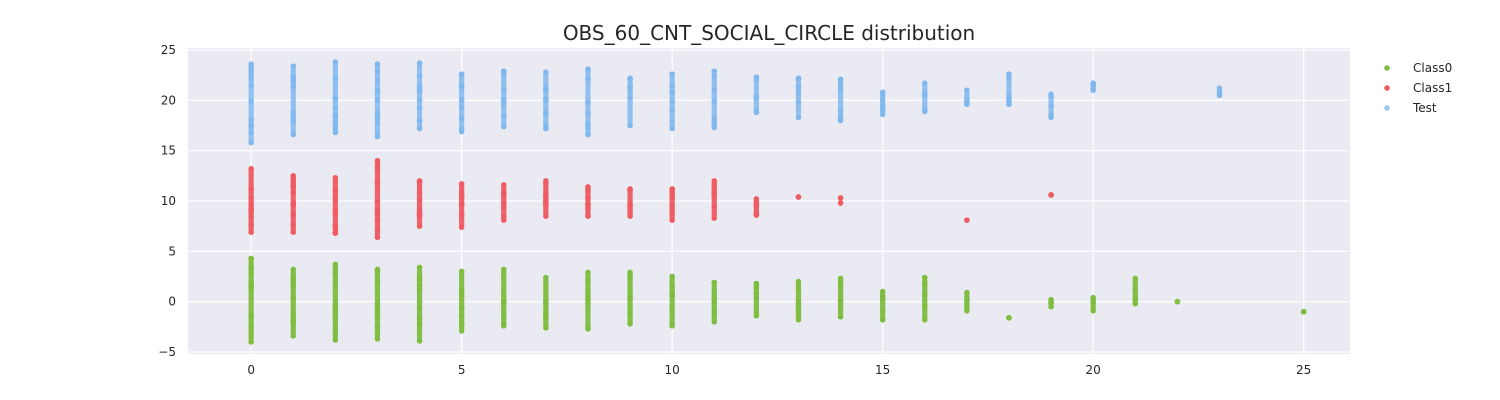  What do you see at coordinates (419, 96) in the screenshot?
I see `point-column` at bounding box center [419, 96].